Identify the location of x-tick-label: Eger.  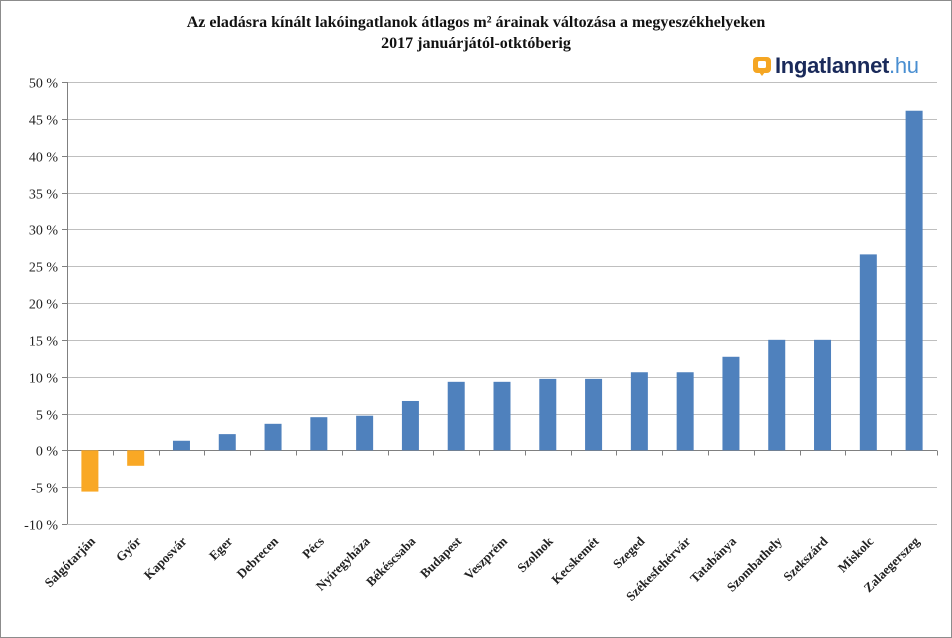
(221, 548).